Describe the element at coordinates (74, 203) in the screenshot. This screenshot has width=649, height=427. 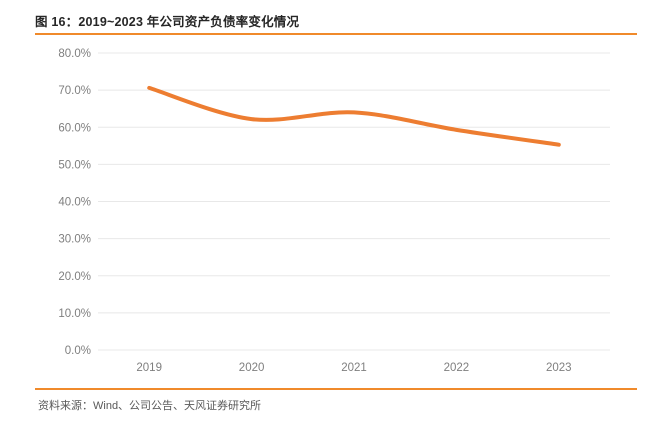
I see `y-tick-label: 40.0%` at that location.